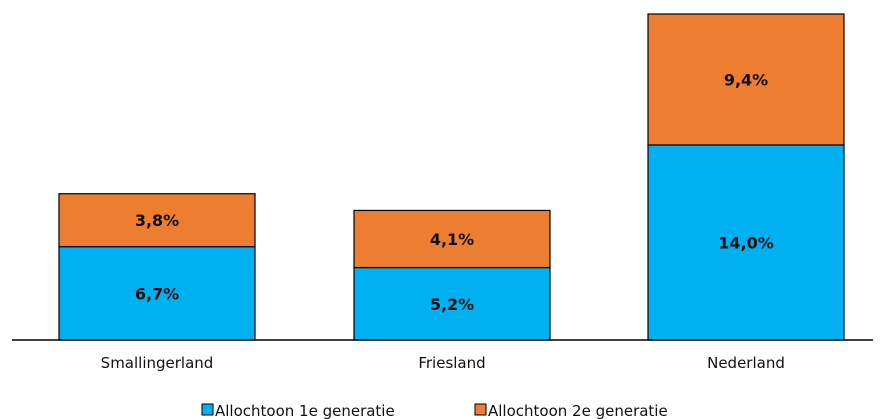  Describe the element at coordinates (746, 363) in the screenshot. I see `category-label-nederland: Nederland` at that location.